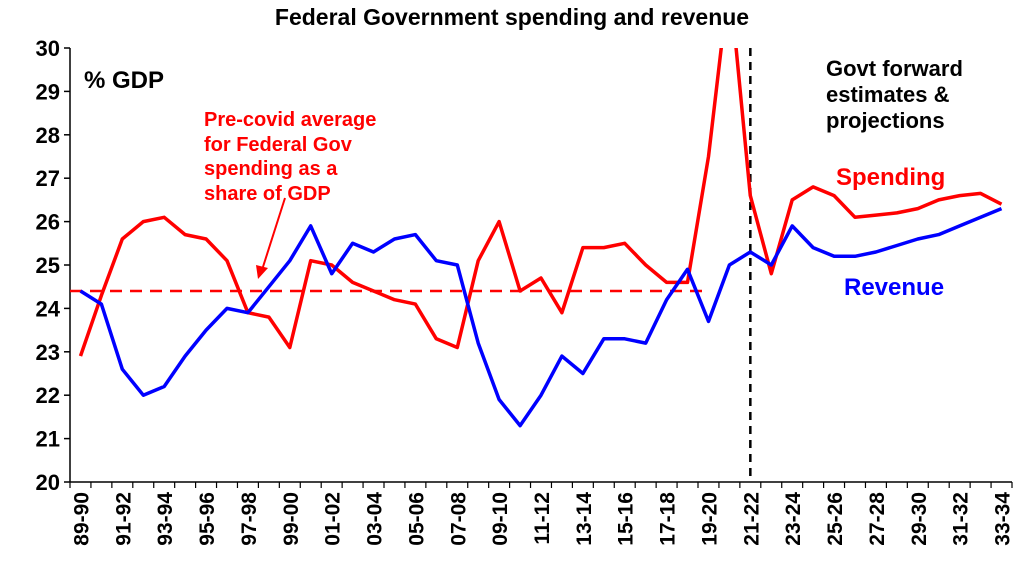 Image resolution: width=1024 pixels, height=572 pixels. Describe the element at coordinates (123, 519) in the screenshot. I see `x-tick-label: 91-92` at that location.